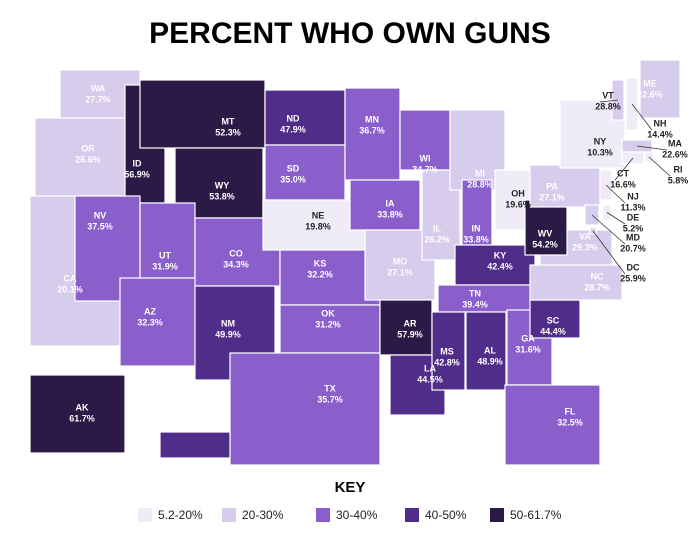 This screenshot has height=541, width=700. Describe the element at coordinates (475, 293) in the screenshot. I see `state-name: TN` at that location.